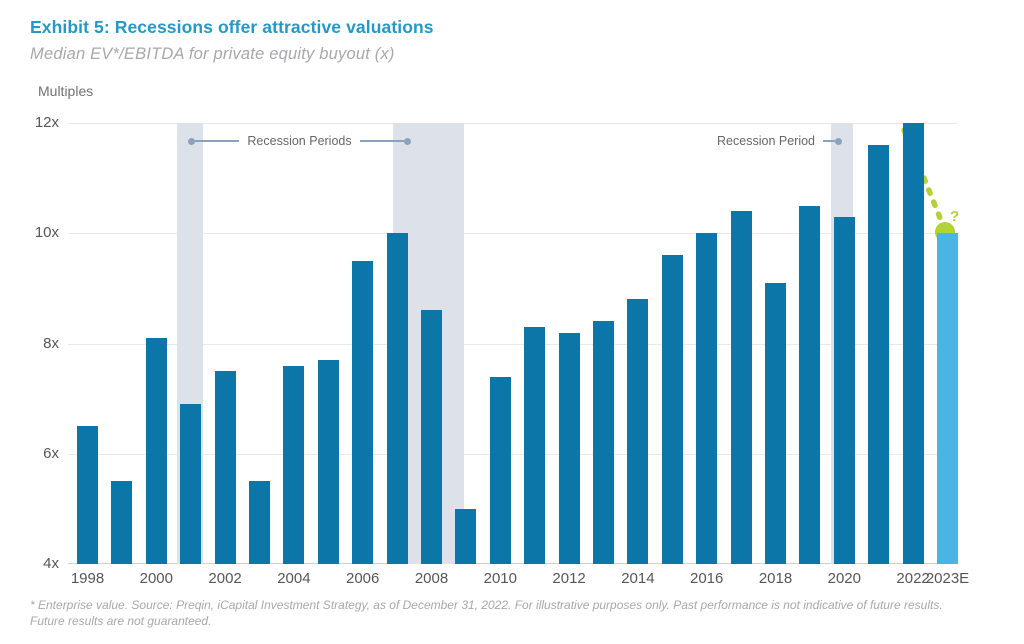  What do you see at coordinates (431, 437) in the screenshot?
I see `bar-2008` at bounding box center [431, 437].